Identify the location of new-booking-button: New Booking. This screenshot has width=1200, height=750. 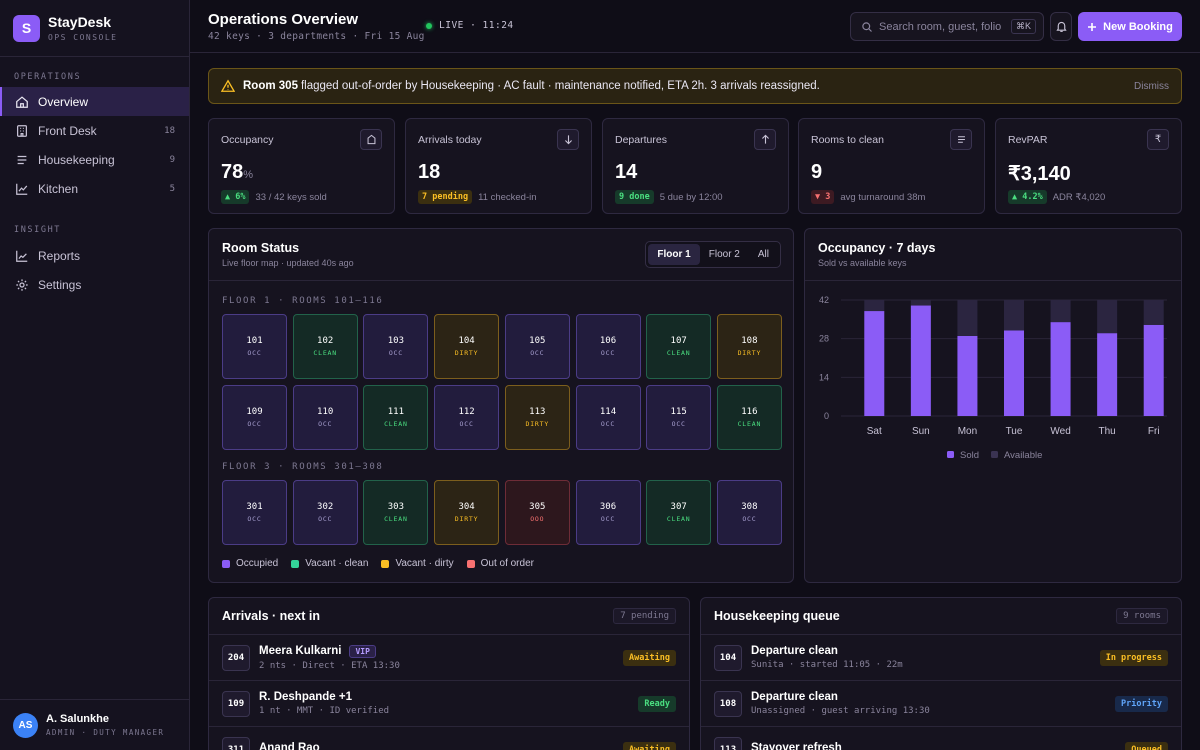
(1130, 26).